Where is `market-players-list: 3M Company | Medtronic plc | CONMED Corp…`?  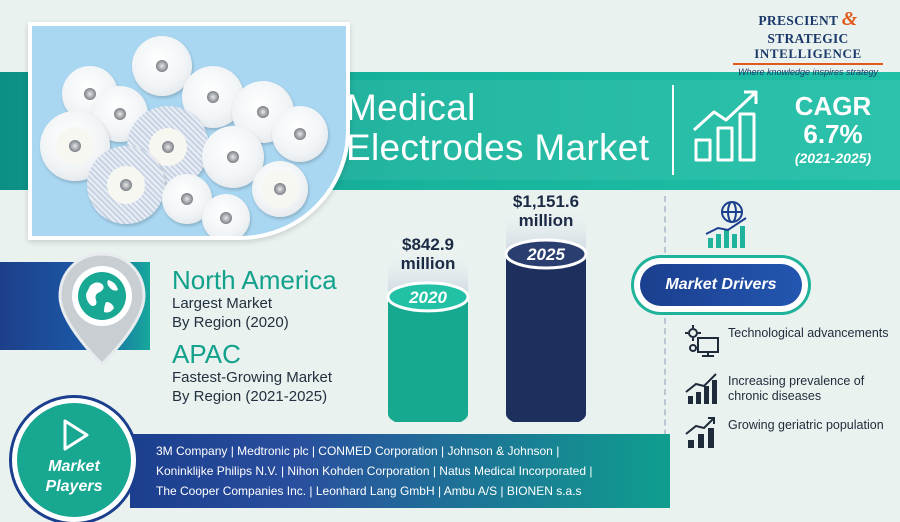 market-players-list: 3M Company | Medtronic plc | CONMED Corp… is located at coordinates (411, 471).